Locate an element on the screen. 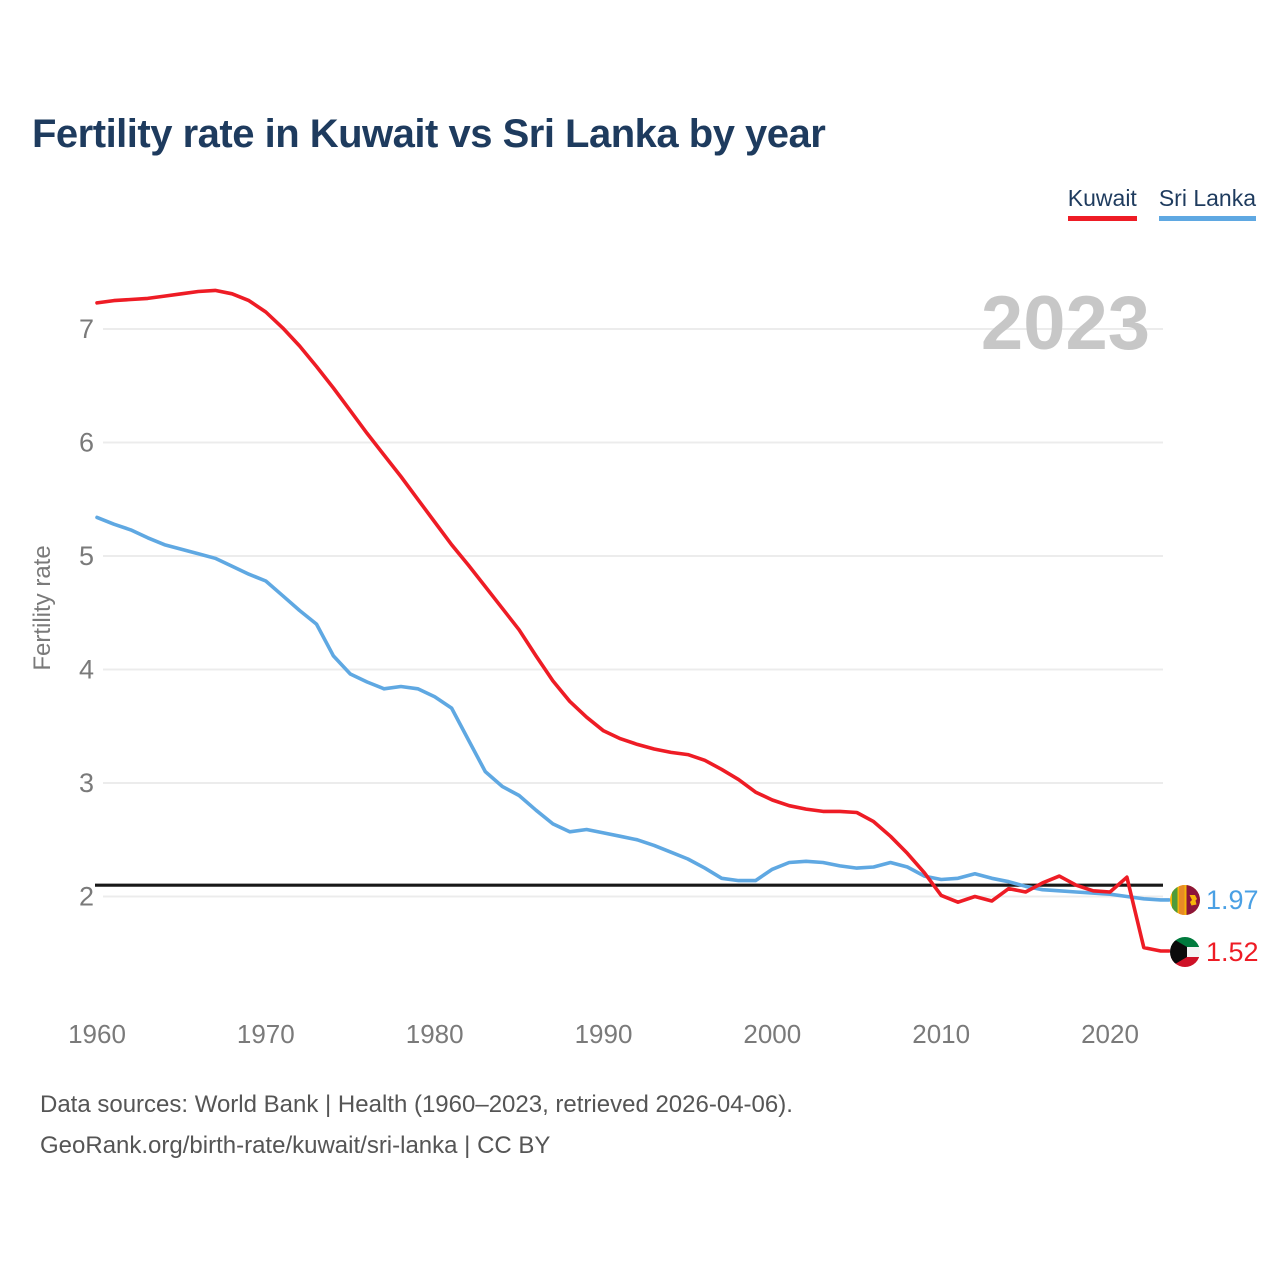 The image size is (1280, 1280). x-tick-label: 1980 is located at coordinates (435, 1034).